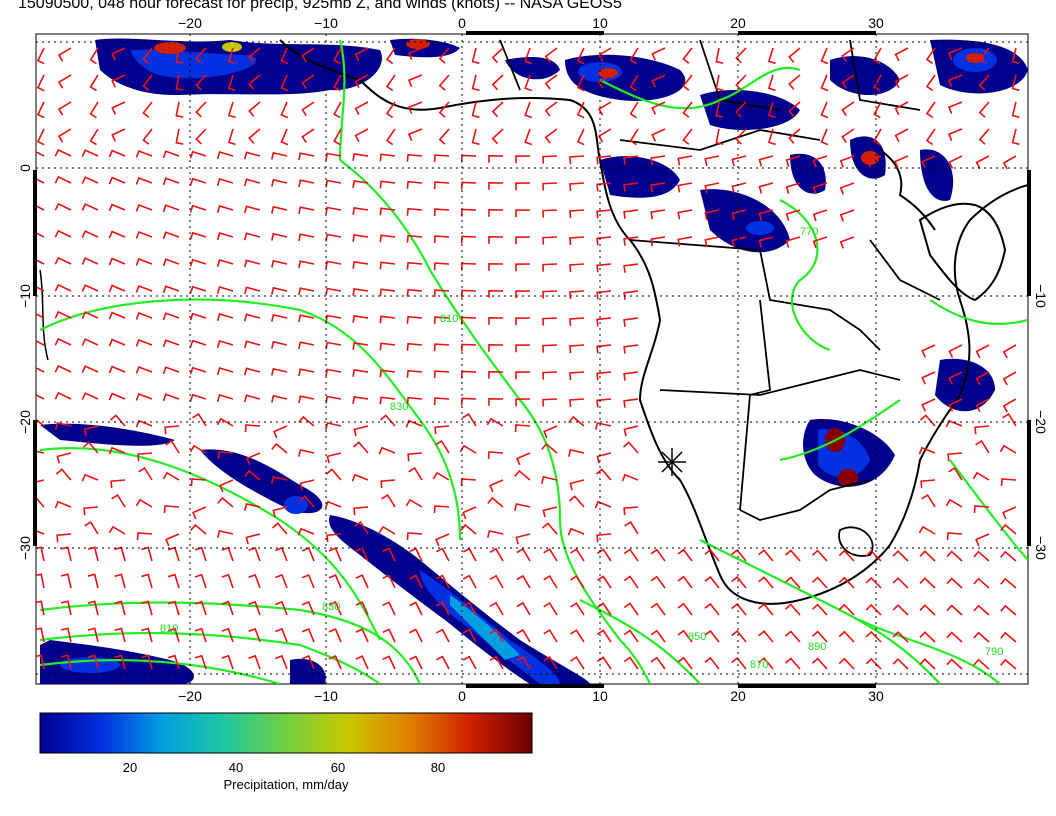 This screenshot has width=1056, height=816. Describe the element at coordinates (438, 767) in the screenshot. I see `colorbar-tick: 80` at that location.